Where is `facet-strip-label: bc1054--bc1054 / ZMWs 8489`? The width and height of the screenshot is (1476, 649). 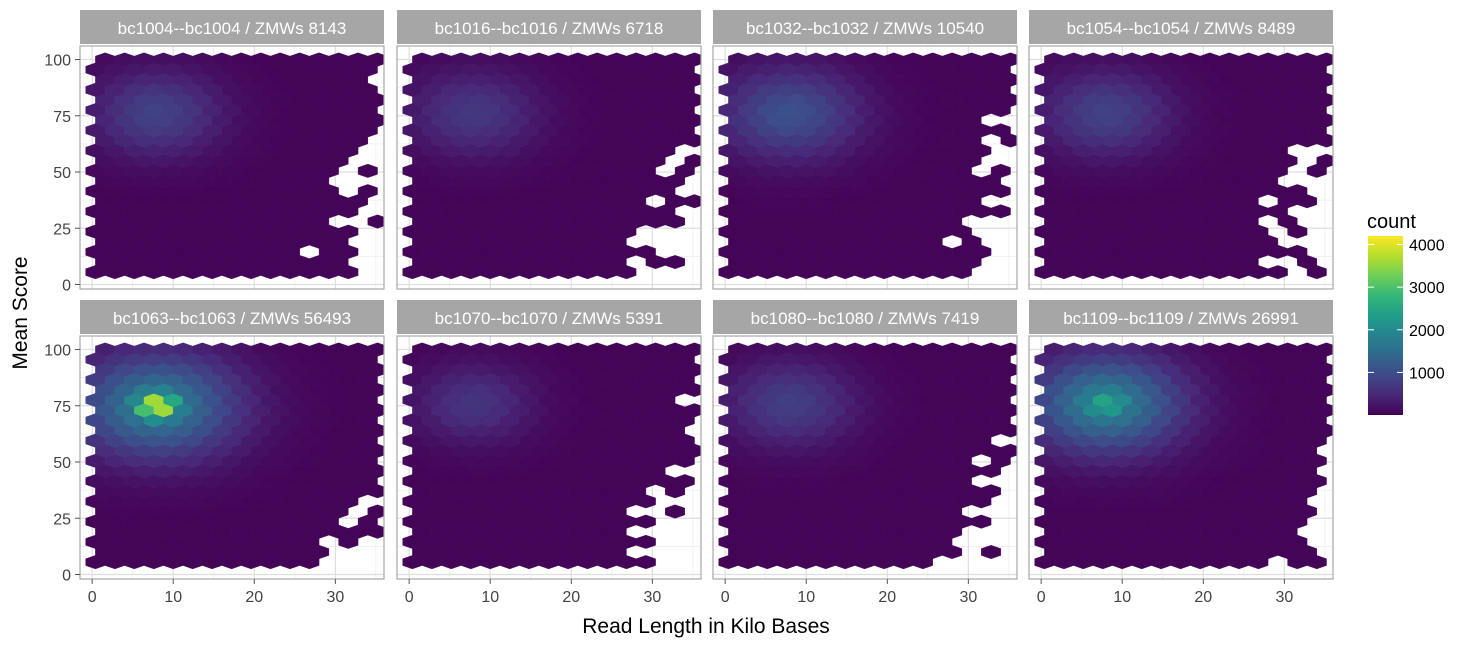
facet-strip-label: bc1054--bc1054 / ZMWs 8489 is located at coordinates (1181, 28).